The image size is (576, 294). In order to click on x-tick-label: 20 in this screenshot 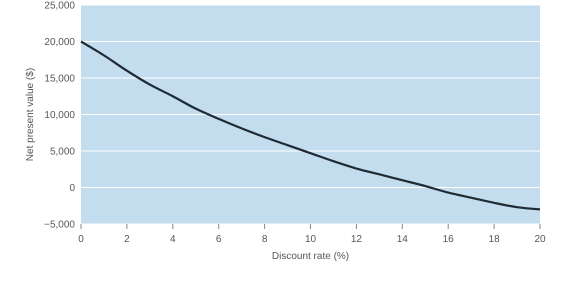, I will do `click(540, 239)`.